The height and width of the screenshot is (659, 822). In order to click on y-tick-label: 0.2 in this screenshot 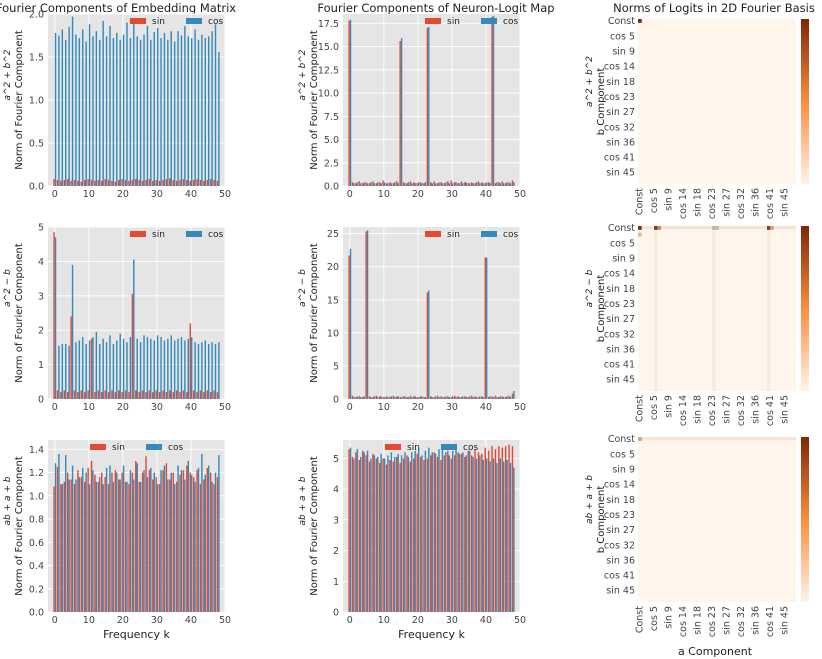, I will do `click(36, 589)`.